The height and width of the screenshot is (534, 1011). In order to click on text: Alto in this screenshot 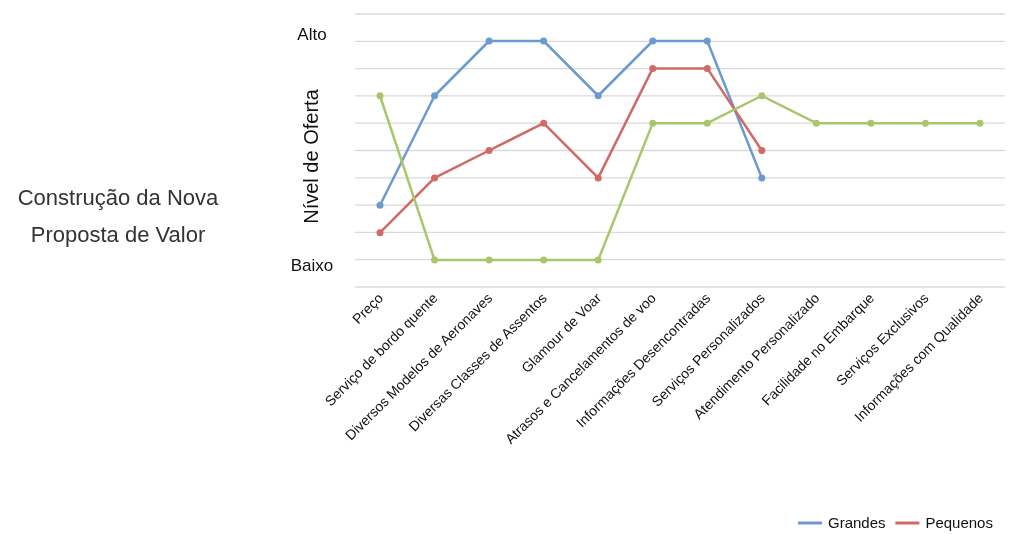, I will do `click(312, 34)`.